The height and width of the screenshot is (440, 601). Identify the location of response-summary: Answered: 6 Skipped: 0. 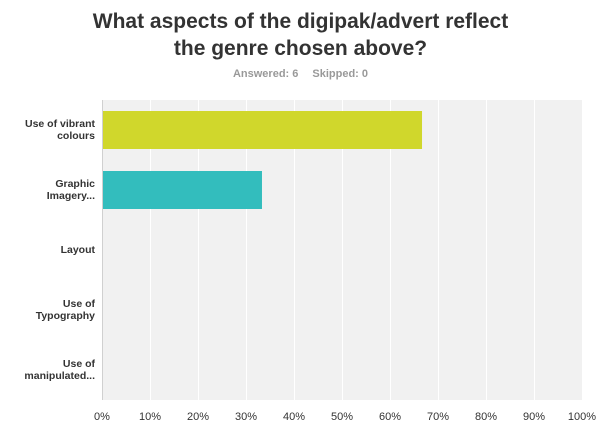
(300, 74).